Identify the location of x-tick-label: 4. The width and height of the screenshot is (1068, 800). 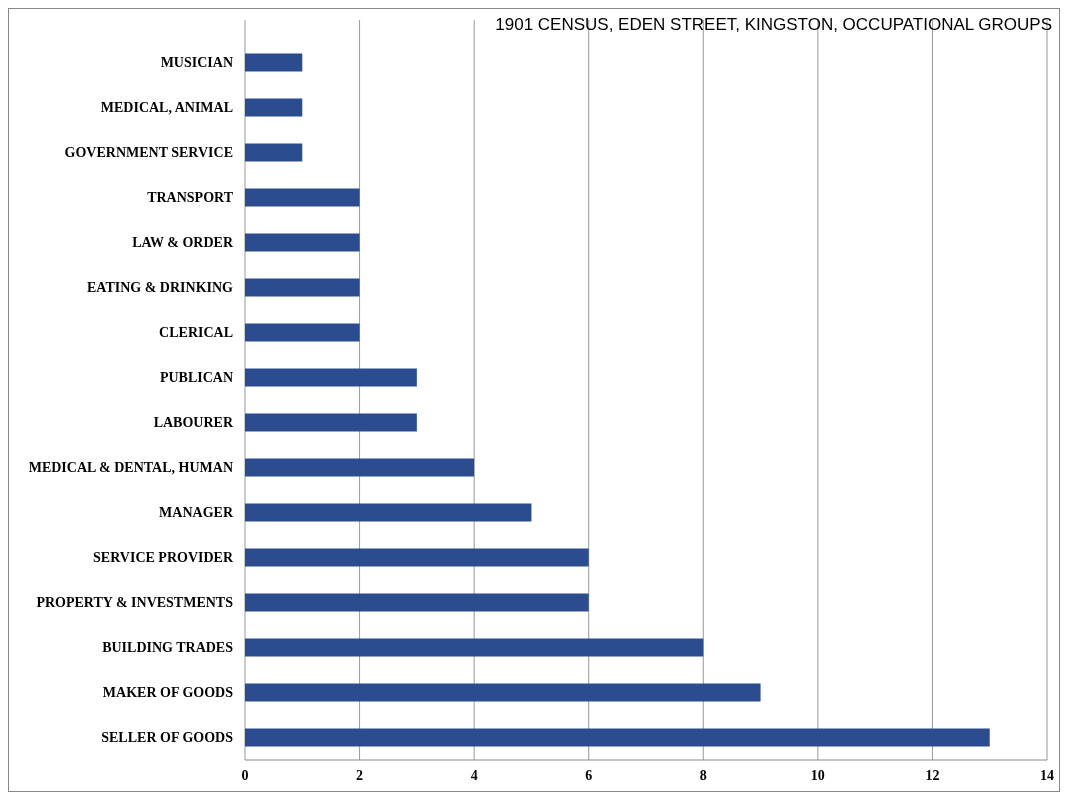
(474, 775).